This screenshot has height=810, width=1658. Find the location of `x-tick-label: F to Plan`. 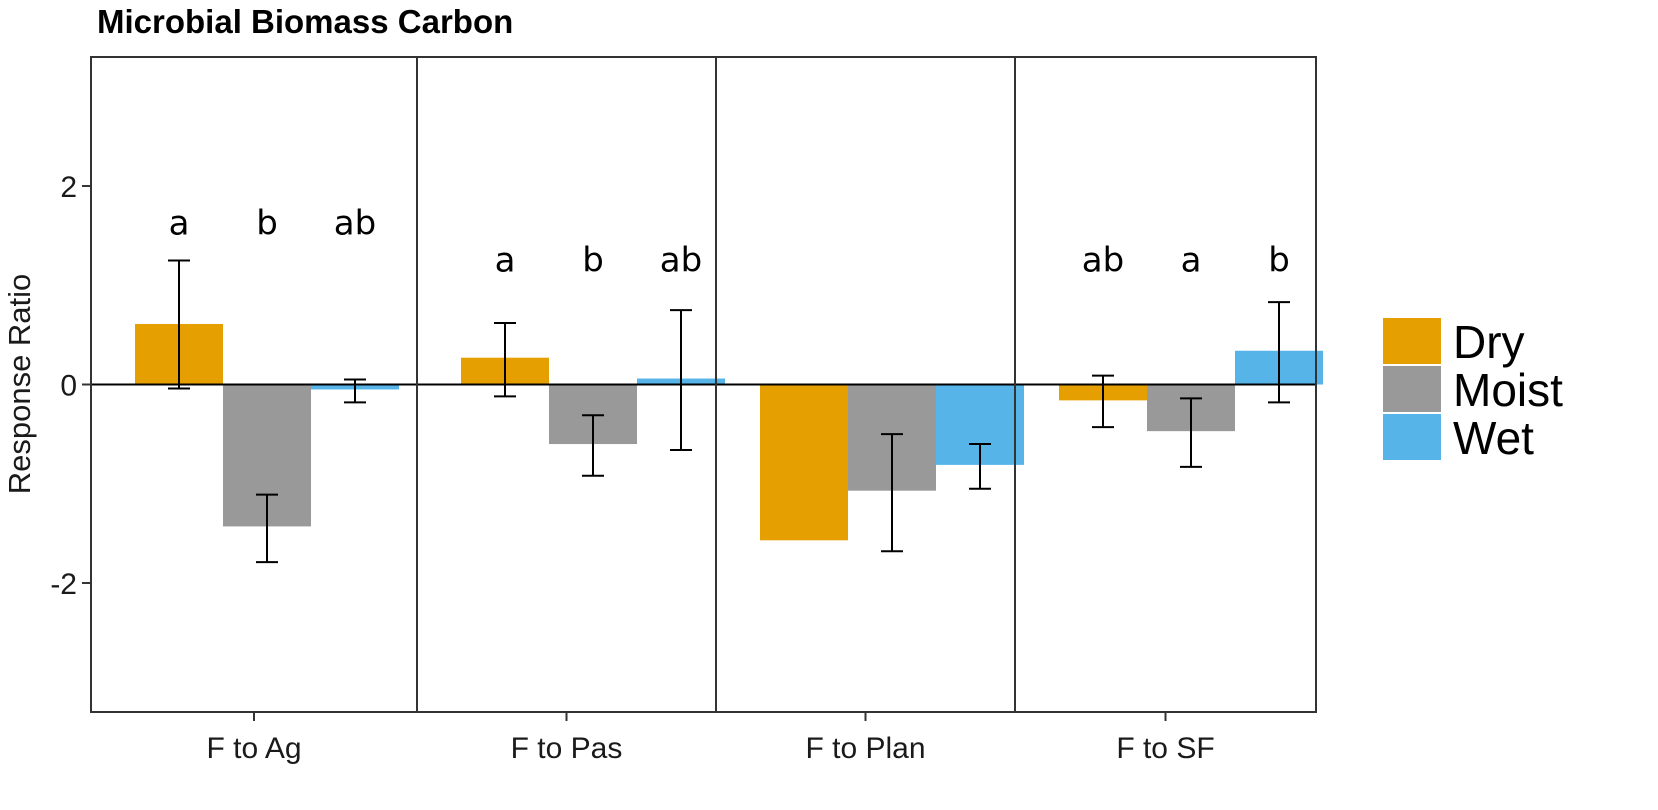

x-tick-label: F to Plan is located at coordinates (865, 748).